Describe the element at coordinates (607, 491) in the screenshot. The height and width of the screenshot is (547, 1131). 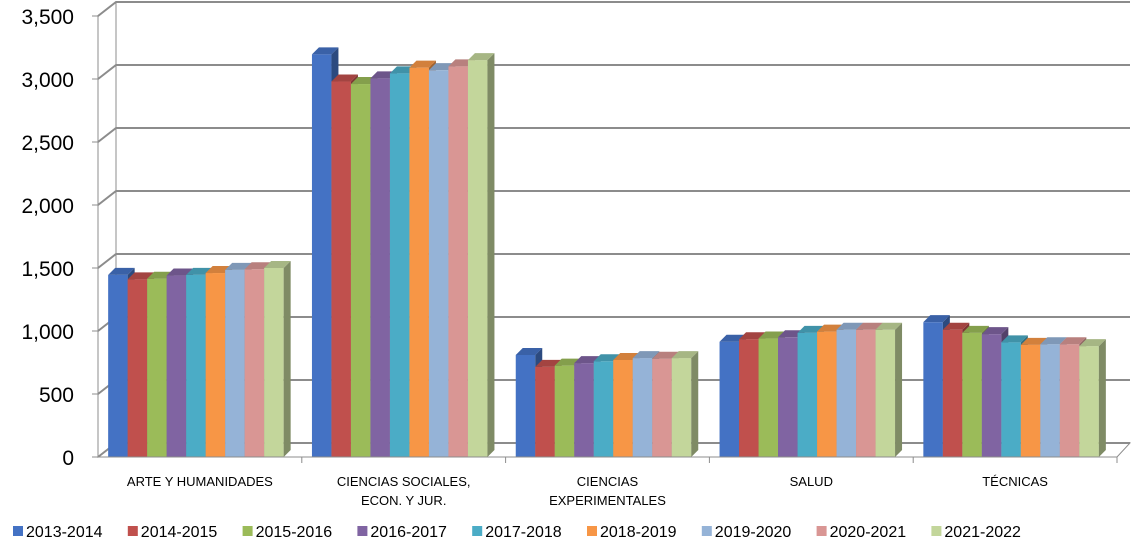
I see `x-tick-label: CIENCIAS EXPERIMENTALES` at that location.